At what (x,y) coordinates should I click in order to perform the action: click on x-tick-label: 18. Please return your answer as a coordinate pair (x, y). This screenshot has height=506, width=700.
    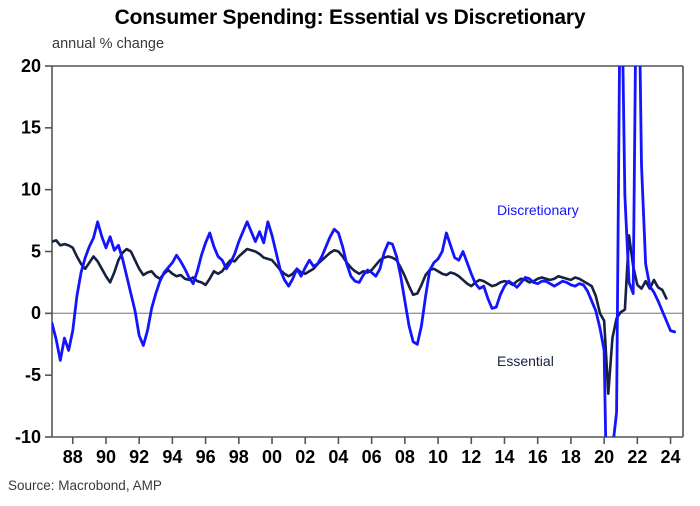
    Looking at the image, I should click on (571, 457).